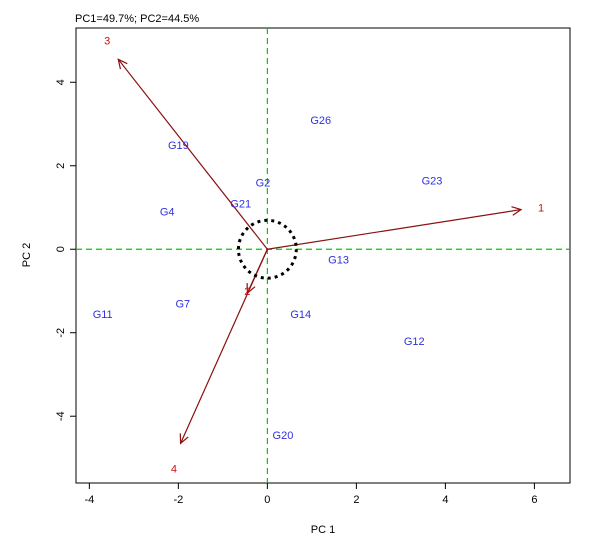 The width and height of the screenshot is (593, 552). Describe the element at coordinates (107, 42) in the screenshot. I see `environment-label-3: 3` at that location.